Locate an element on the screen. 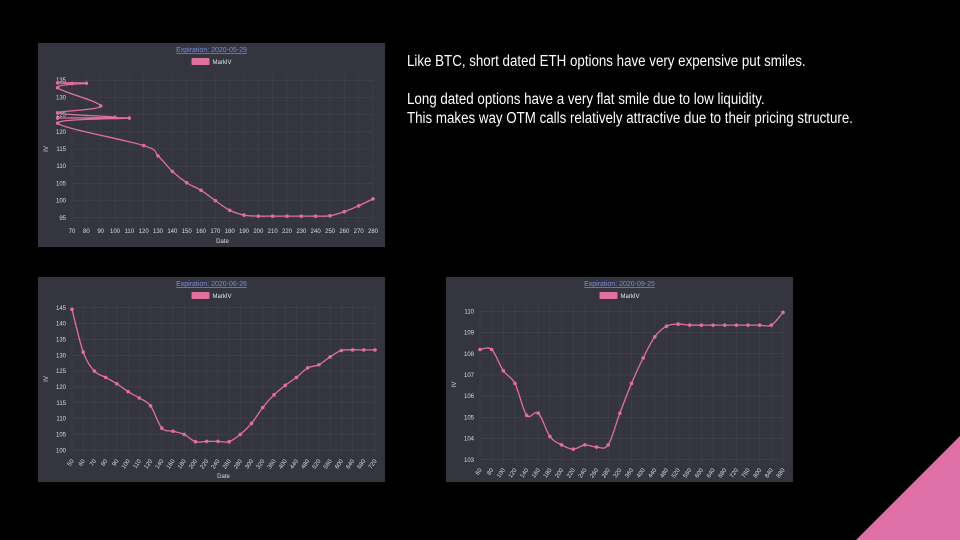  x-tick-label: 480 is located at coordinates (306, 464).